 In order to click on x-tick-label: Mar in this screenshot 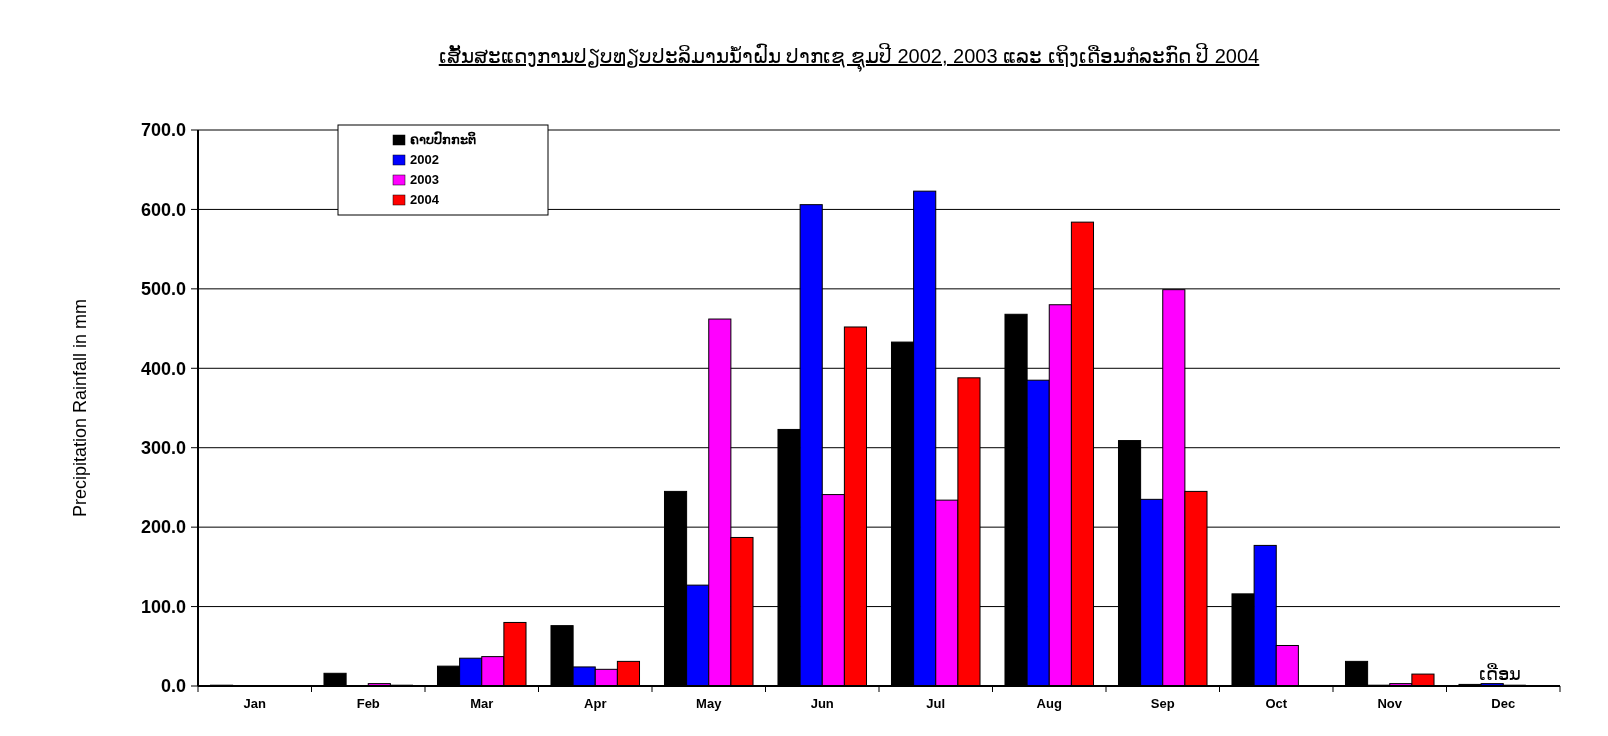, I will do `click(482, 703)`.